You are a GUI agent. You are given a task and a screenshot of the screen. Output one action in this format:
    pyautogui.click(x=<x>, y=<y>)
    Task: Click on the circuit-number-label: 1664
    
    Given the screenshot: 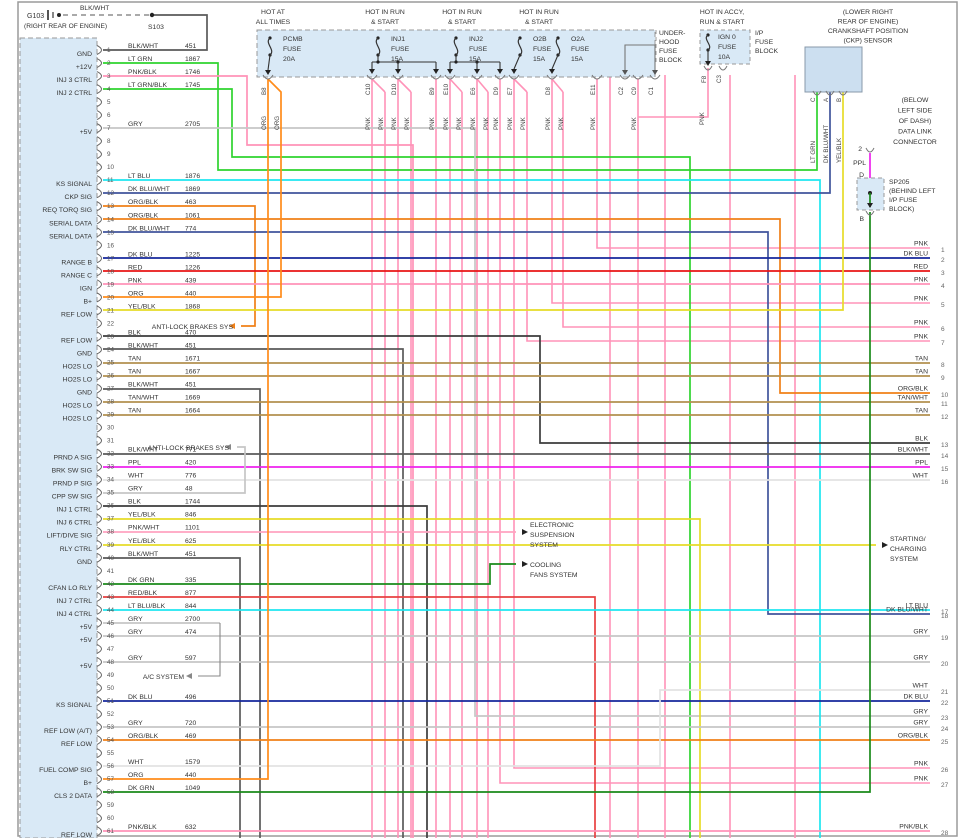 What is the action you would take?
    pyautogui.click(x=192, y=411)
    